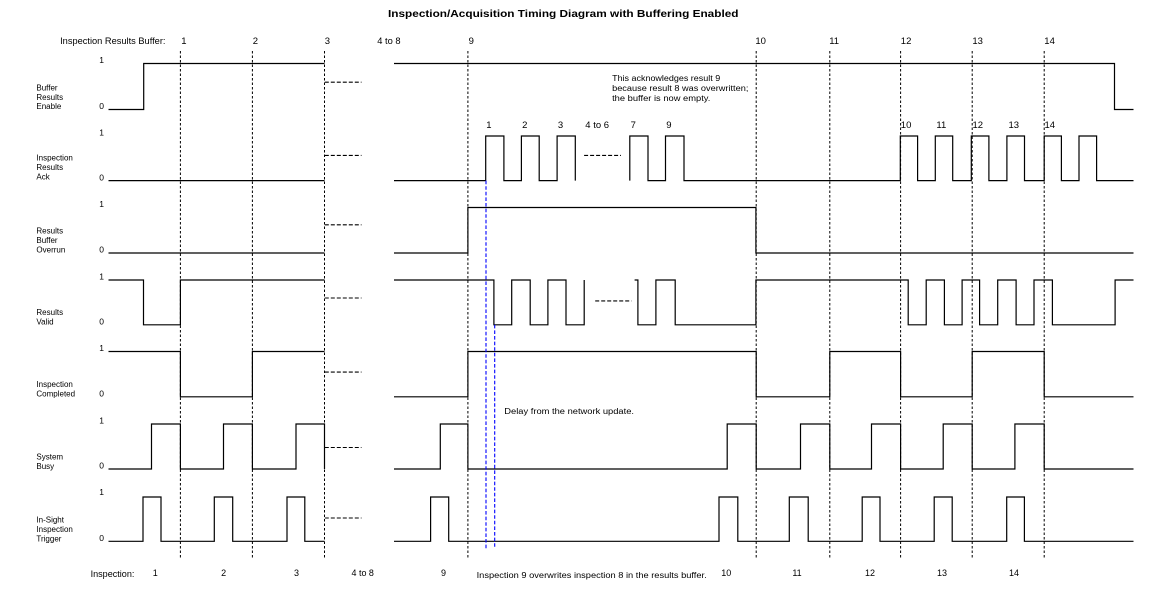  I want to click on svg-text: Completed, so click(55, 393).